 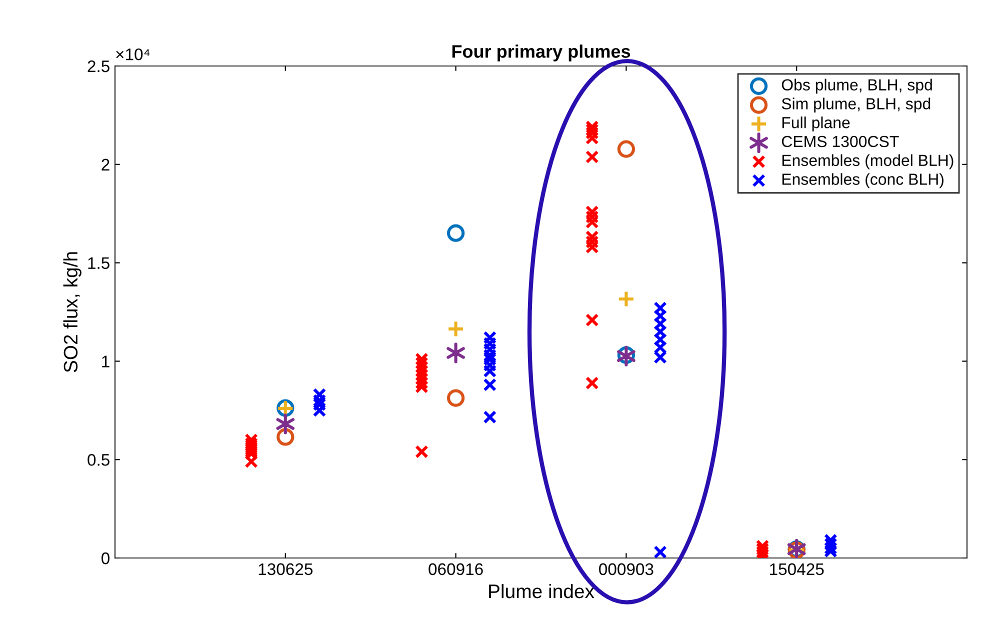 I want to click on y-tick-label: 1, so click(x=106, y=362).